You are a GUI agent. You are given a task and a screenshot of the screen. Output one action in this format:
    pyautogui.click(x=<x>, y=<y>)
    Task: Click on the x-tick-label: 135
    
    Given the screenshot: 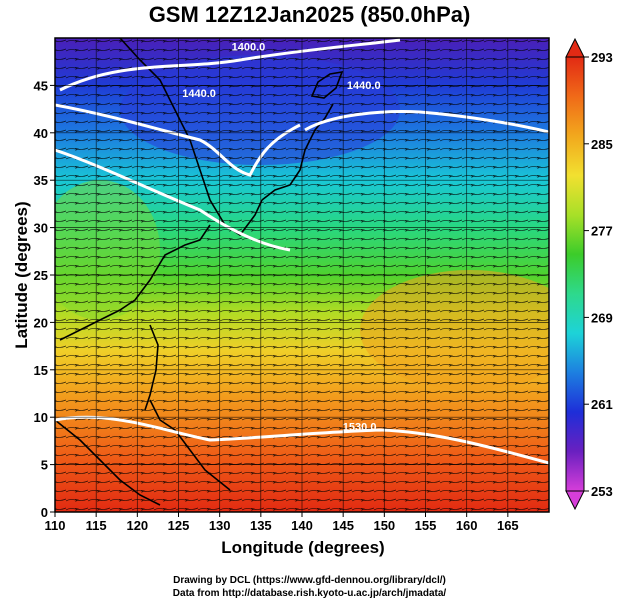 What is the action you would take?
    pyautogui.click(x=261, y=525)
    